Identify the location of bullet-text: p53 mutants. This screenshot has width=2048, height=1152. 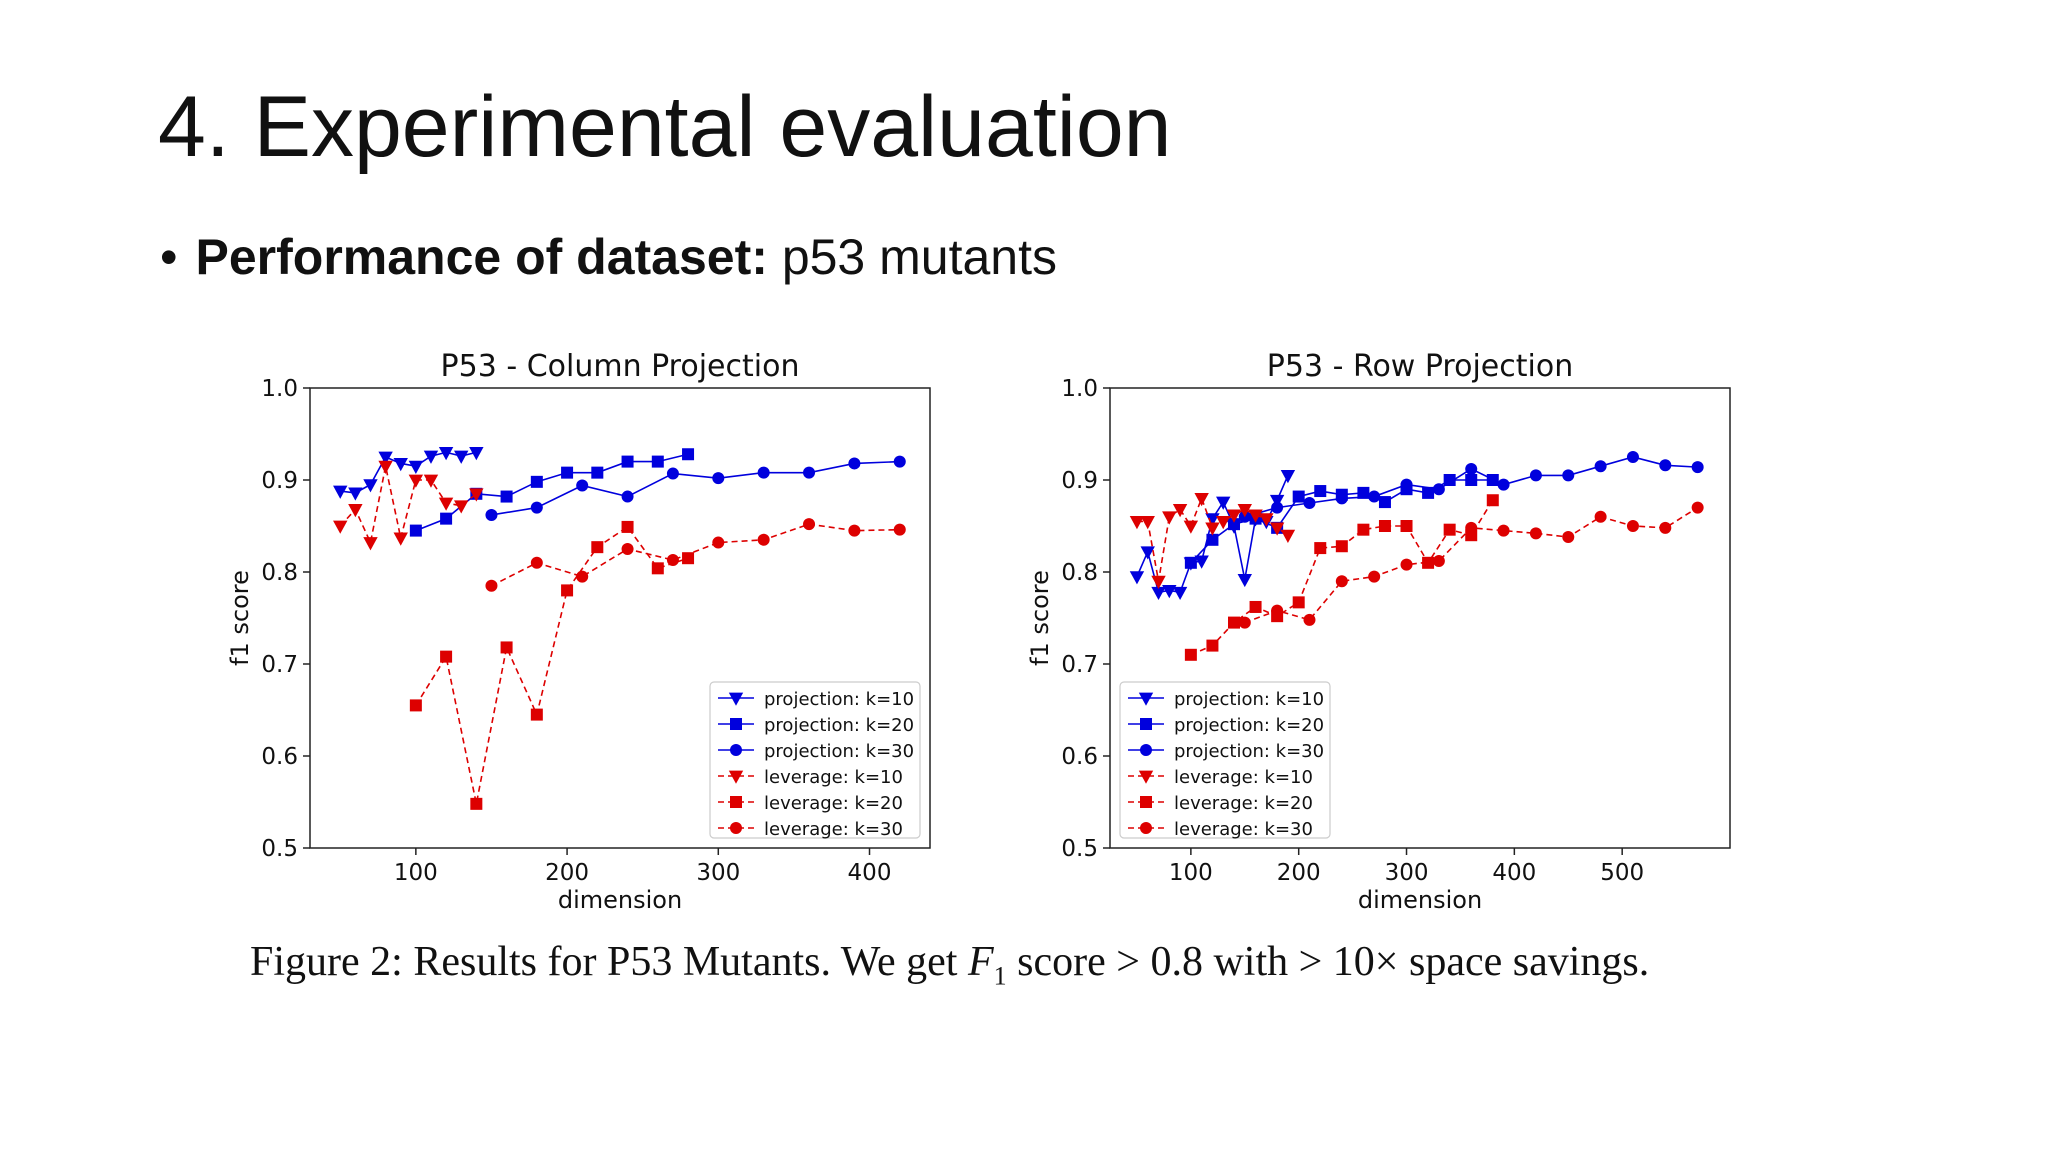
(919, 257).